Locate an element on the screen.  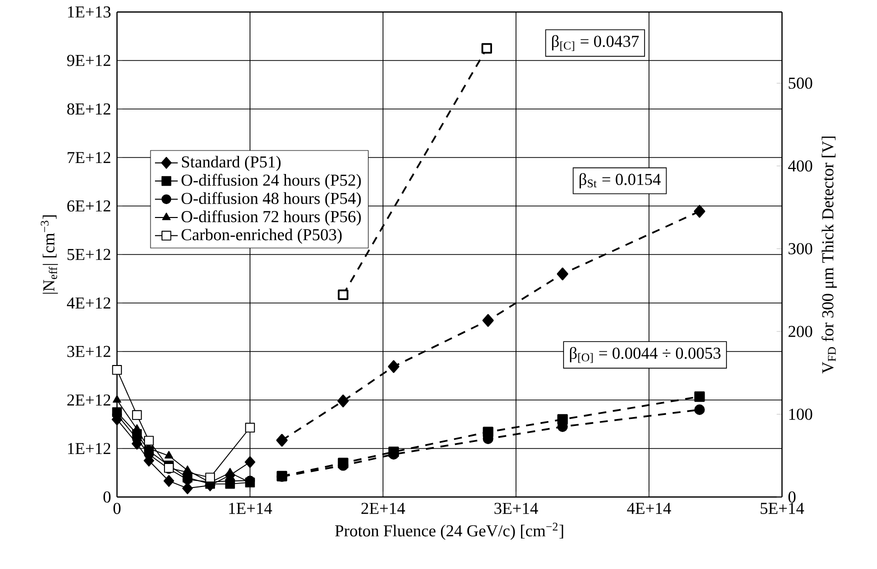
legend-label: O-diffusion 24 hours (P52) is located at coordinates (271, 182).